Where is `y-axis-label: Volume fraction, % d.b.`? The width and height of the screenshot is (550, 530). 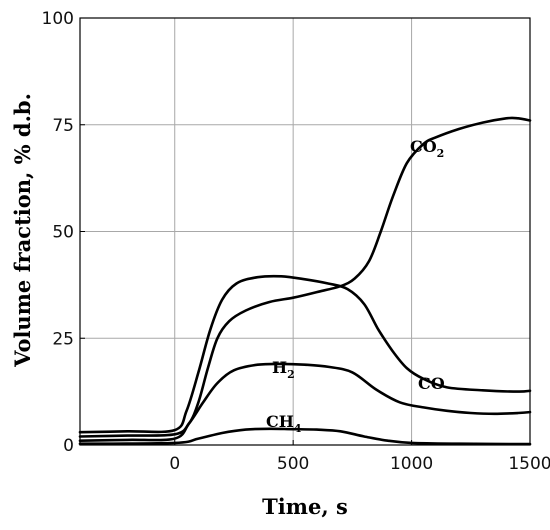
y-axis-label: Volume fraction, % d.b. is located at coordinates (22, 230).